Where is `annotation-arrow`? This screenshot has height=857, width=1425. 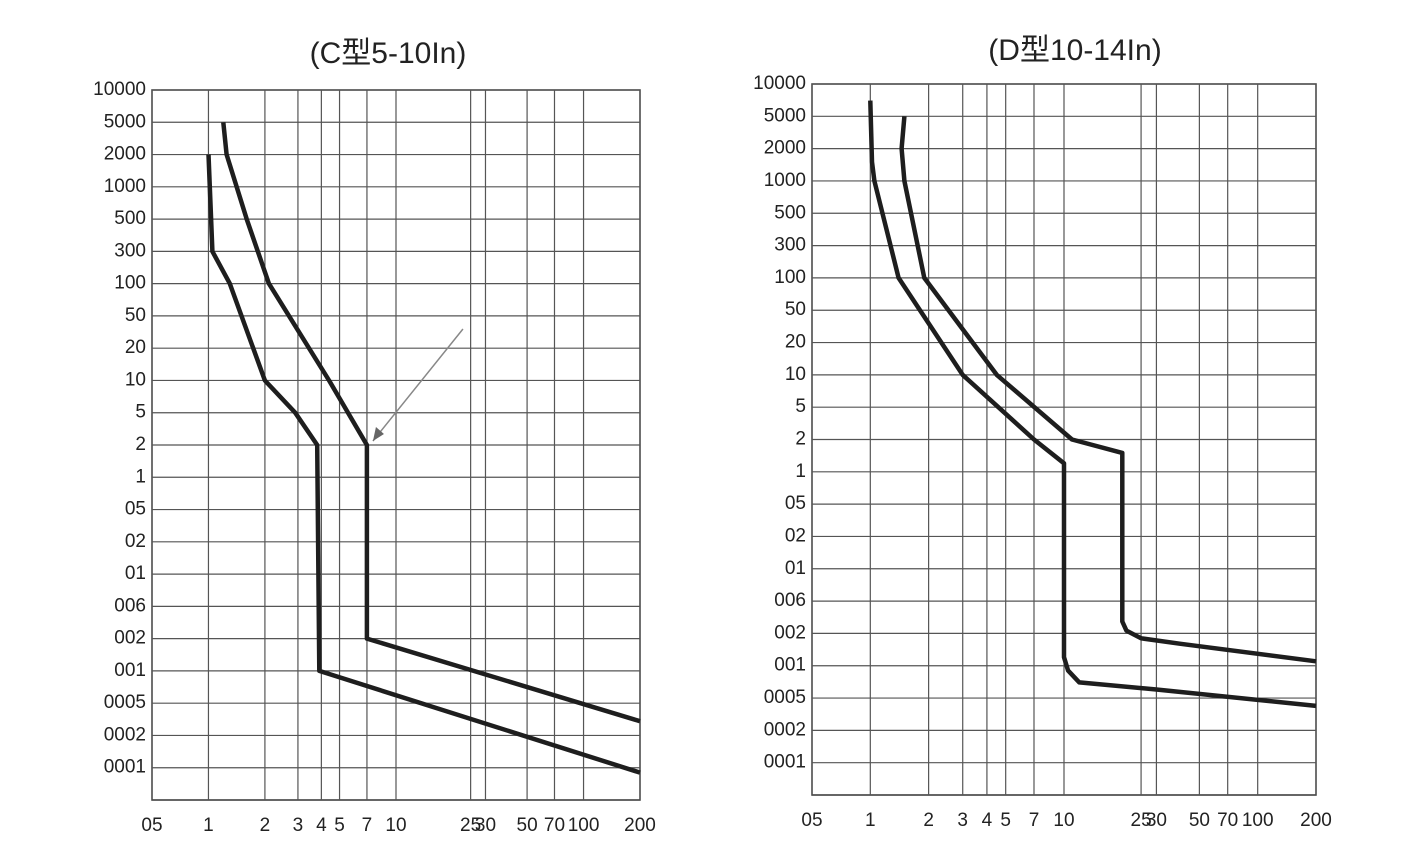
annotation-arrow is located at coordinates (418, 385).